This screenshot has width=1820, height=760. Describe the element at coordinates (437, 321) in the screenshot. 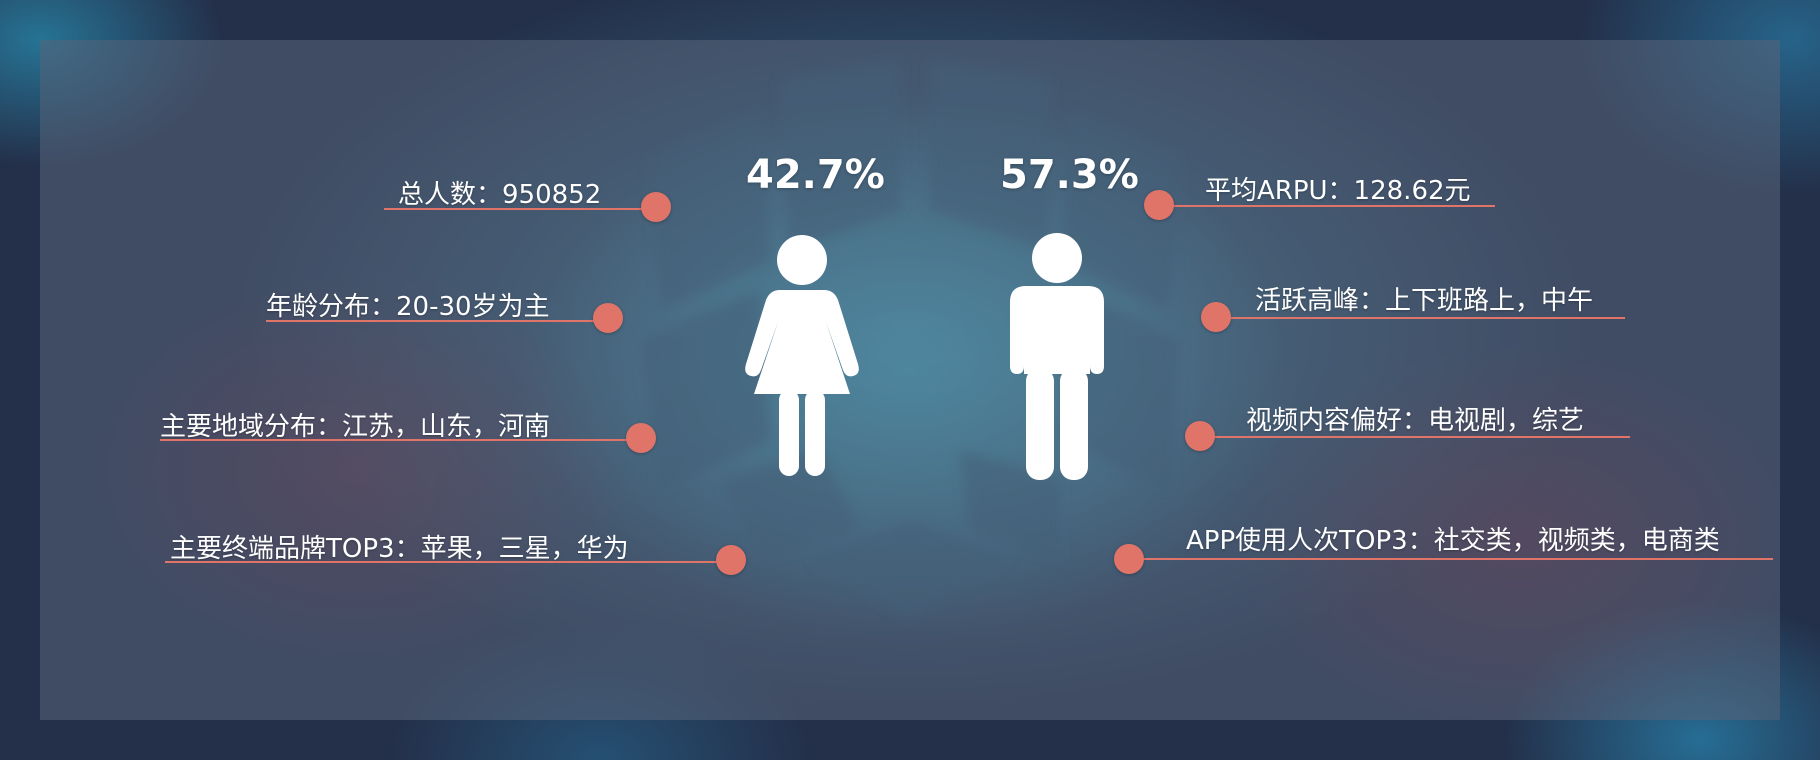

I see `stat-age-distribution-line` at that location.